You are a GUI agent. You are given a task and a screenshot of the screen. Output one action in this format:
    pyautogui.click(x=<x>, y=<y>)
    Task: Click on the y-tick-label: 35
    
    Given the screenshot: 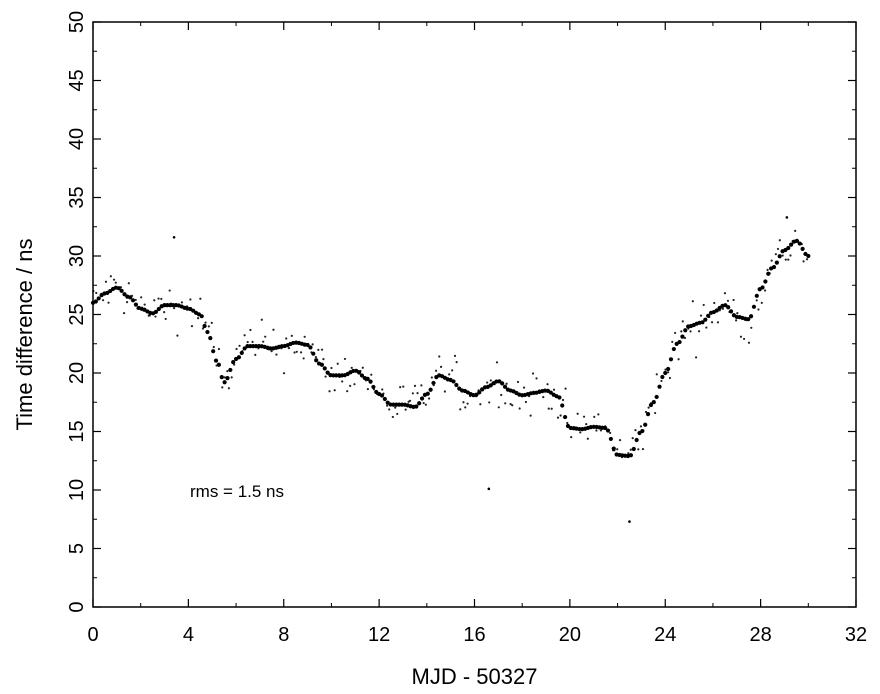 What is the action you would take?
    pyautogui.click(x=77, y=197)
    